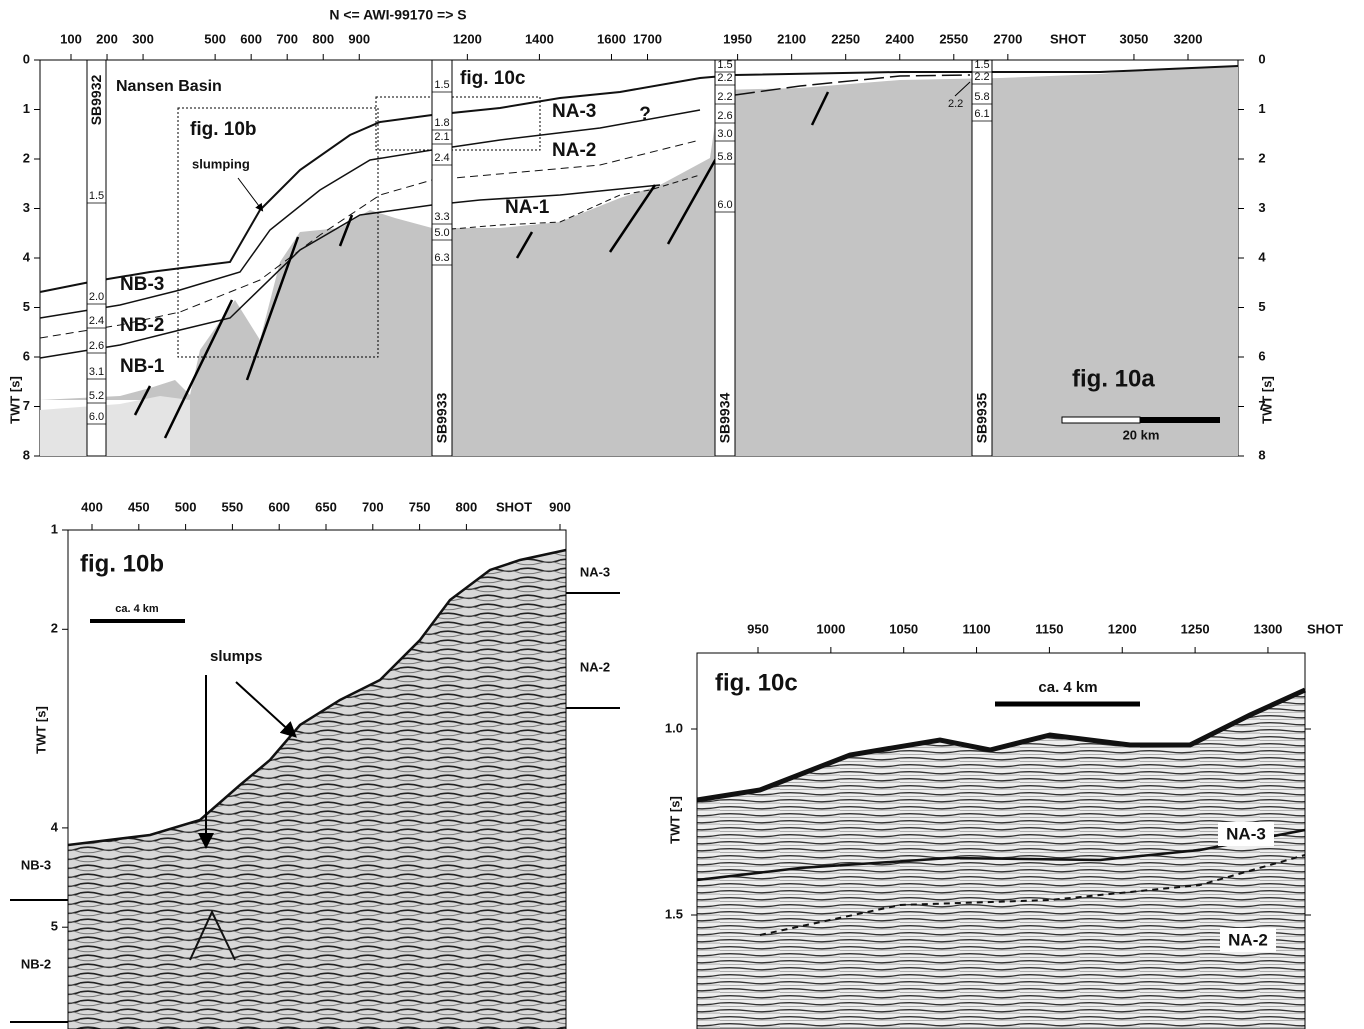 This screenshot has width=1364, height=1029. Describe the element at coordinates (40, 730) in the screenshot. I see `axis-label: TWT [s]` at that location.